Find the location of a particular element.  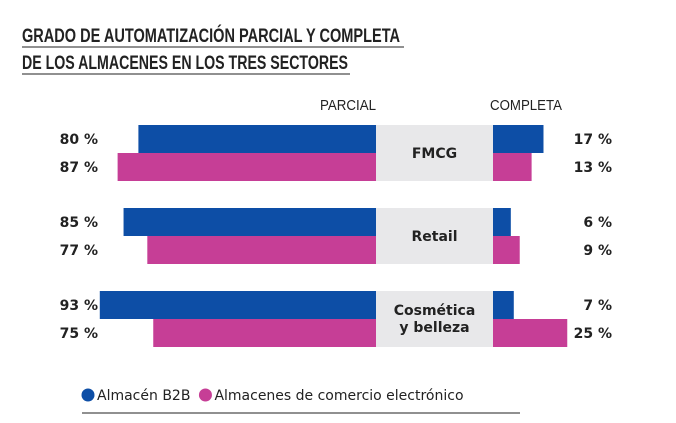

category-label: y belleza is located at coordinates (434, 328).